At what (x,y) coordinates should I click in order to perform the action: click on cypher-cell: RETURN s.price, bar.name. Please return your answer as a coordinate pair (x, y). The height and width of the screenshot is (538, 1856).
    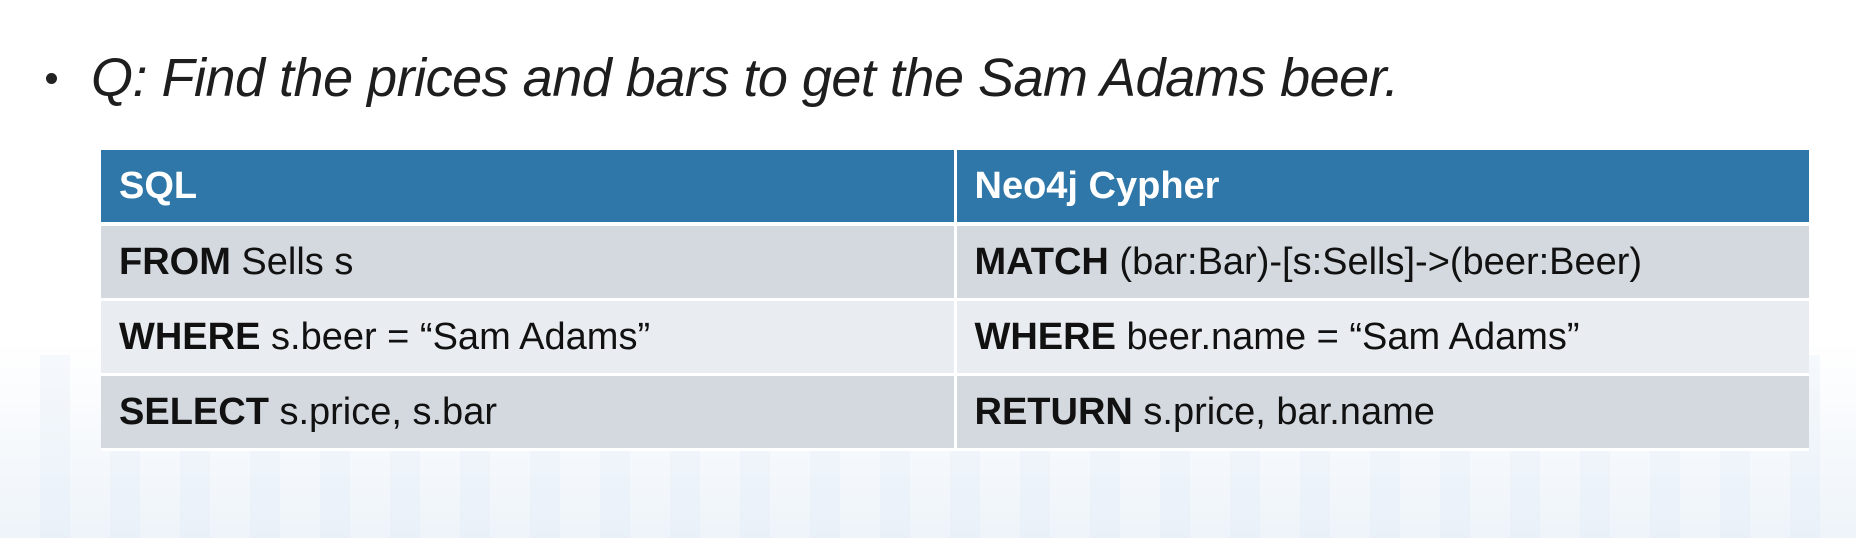
    Looking at the image, I should click on (1382, 412).